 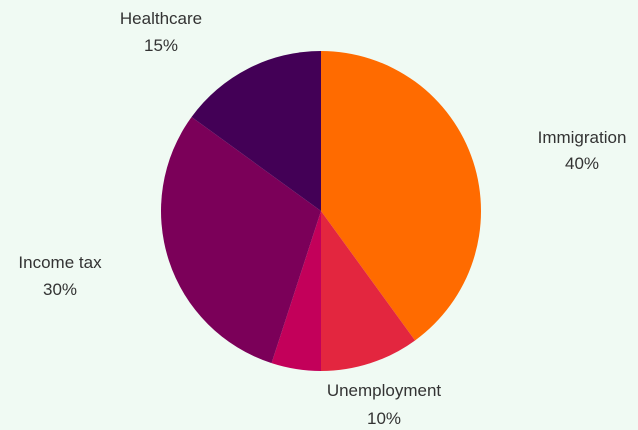 What do you see at coordinates (384, 390) in the screenshot?
I see `slice-label-unemployment: Unemployment` at bounding box center [384, 390].